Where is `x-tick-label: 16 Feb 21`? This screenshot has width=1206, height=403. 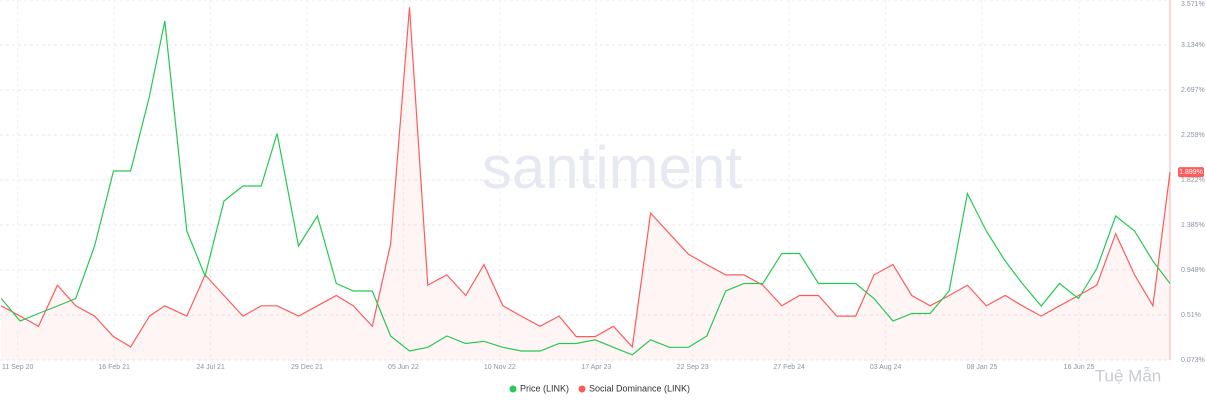
x-tick-label: 16 Feb 21 is located at coordinates (114, 367).